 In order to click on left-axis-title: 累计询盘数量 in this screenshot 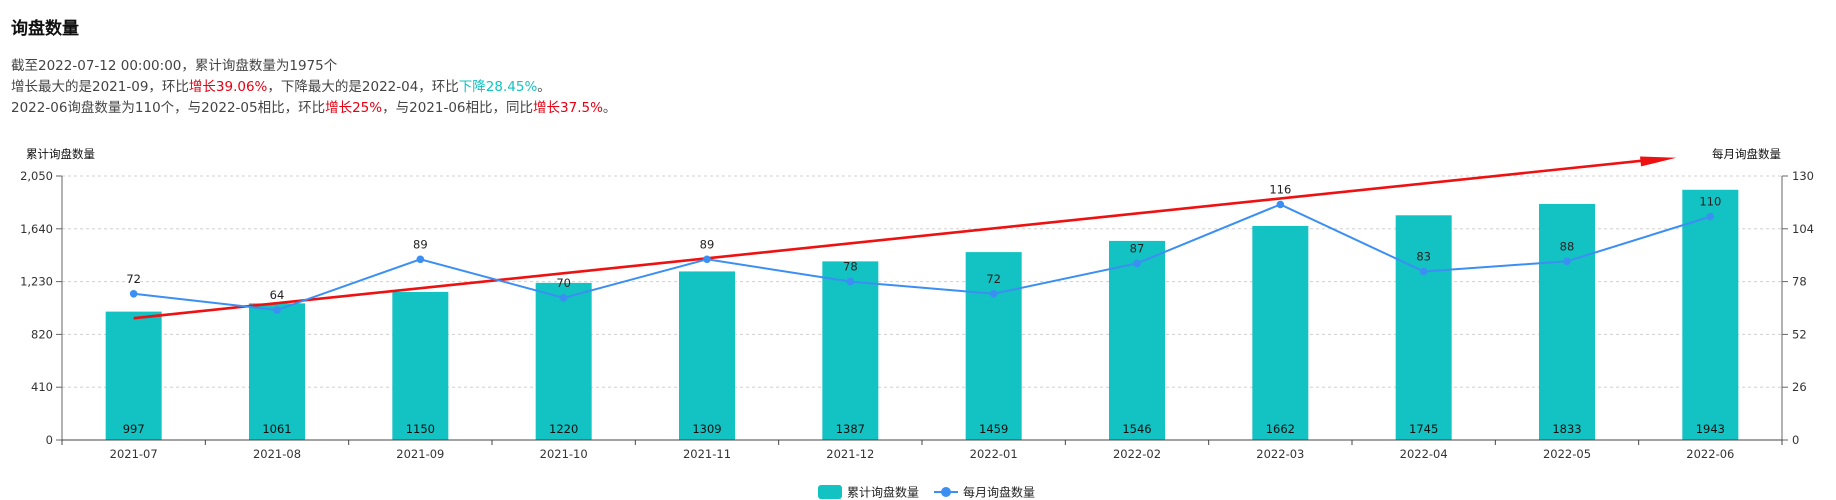, I will do `click(60, 154)`.